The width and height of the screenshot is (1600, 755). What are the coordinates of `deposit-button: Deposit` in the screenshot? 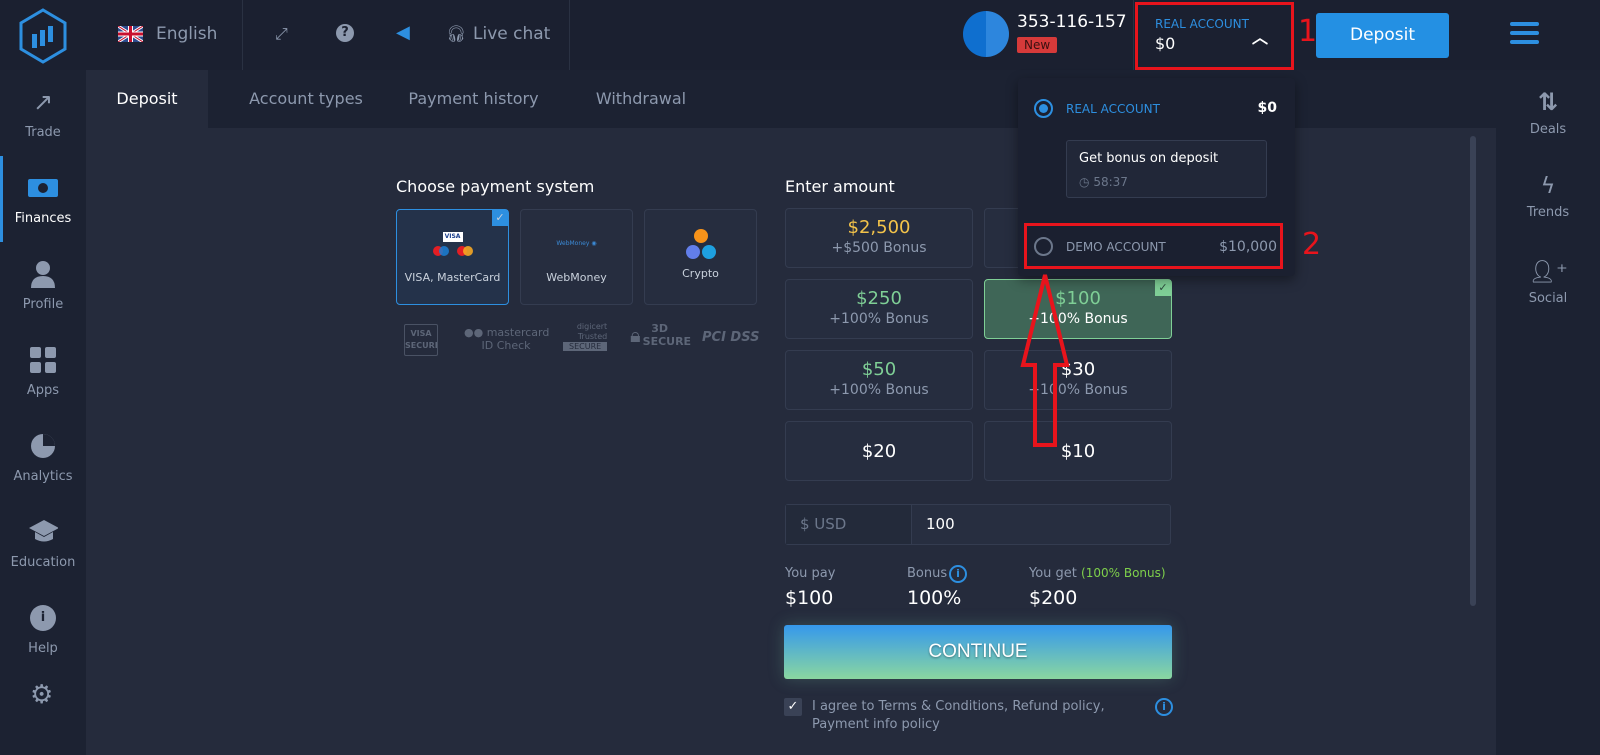 It's located at (1382, 35).